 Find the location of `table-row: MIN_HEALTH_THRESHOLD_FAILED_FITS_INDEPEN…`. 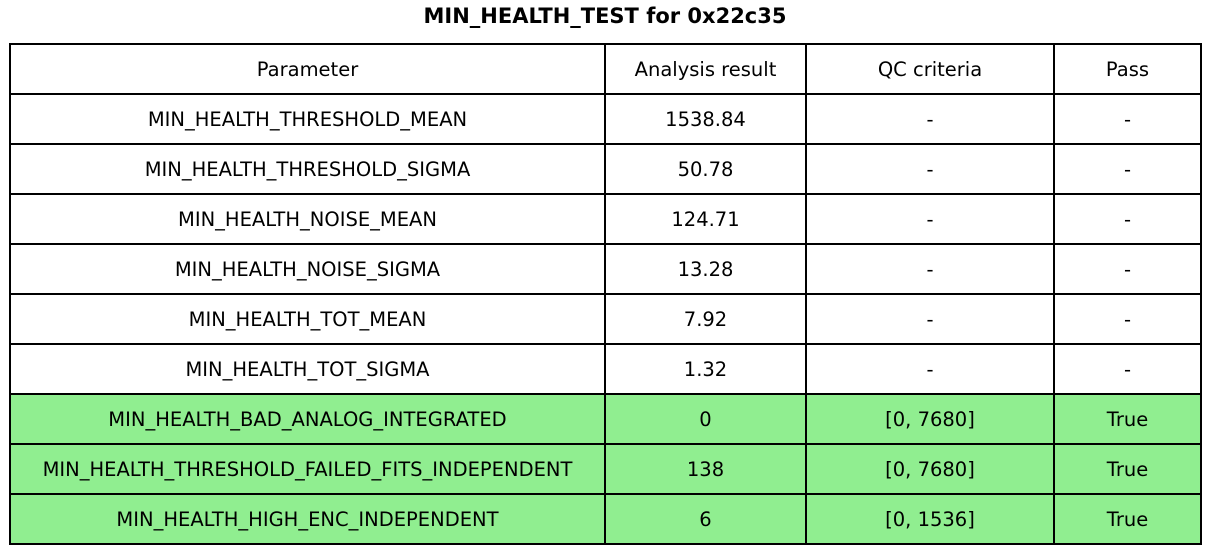

table-row: MIN_HEALTH_THRESHOLD_FAILED_FITS_INDEPEN… is located at coordinates (605, 469).